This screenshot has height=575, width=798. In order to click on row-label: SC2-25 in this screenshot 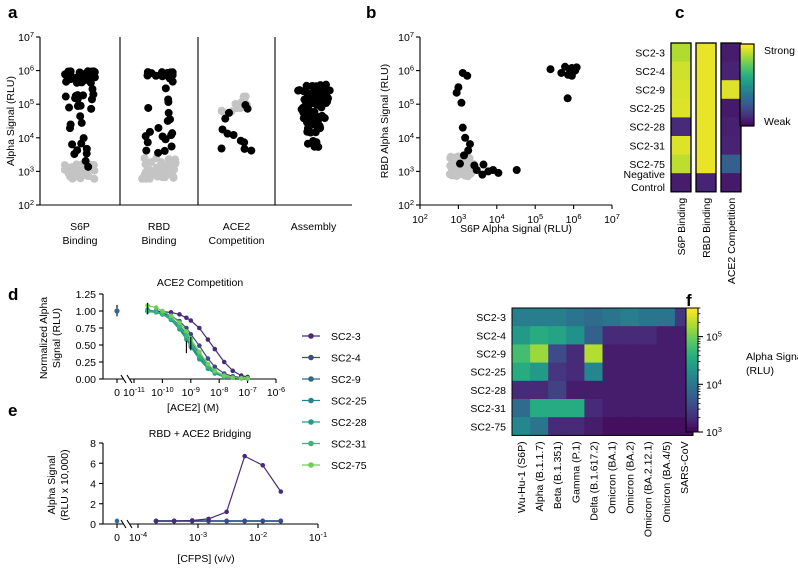, I will do `click(647, 109)`.